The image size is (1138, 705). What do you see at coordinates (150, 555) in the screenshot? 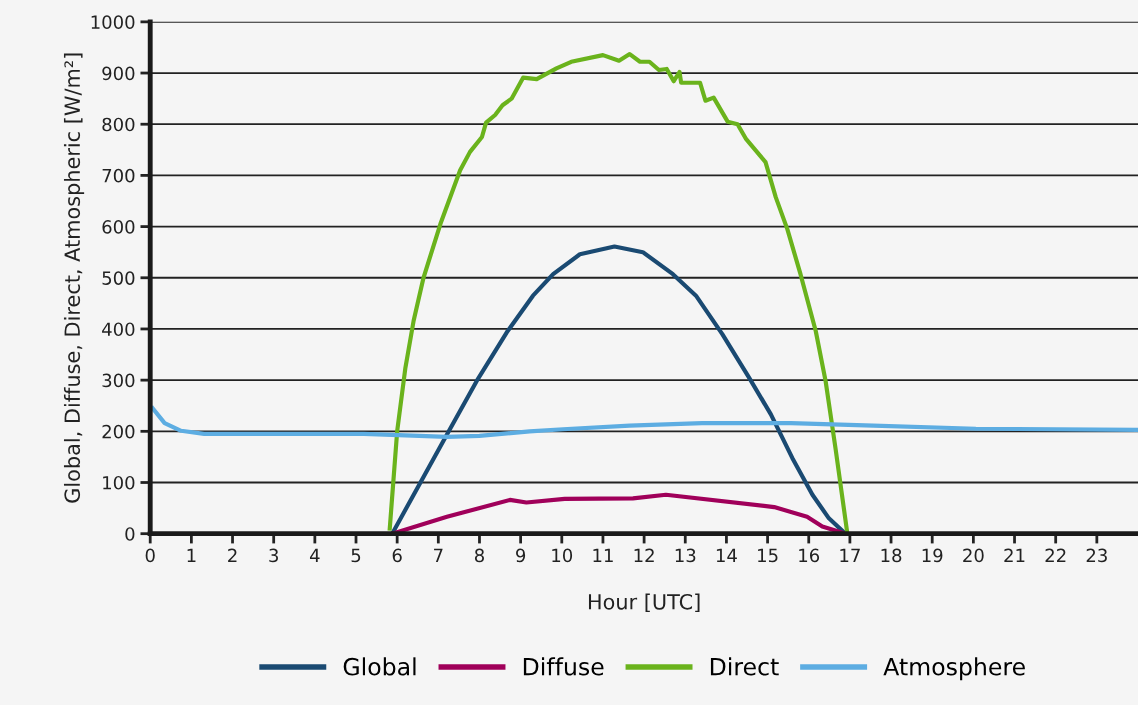
I see `x-tick-label: 0` at bounding box center [150, 555].